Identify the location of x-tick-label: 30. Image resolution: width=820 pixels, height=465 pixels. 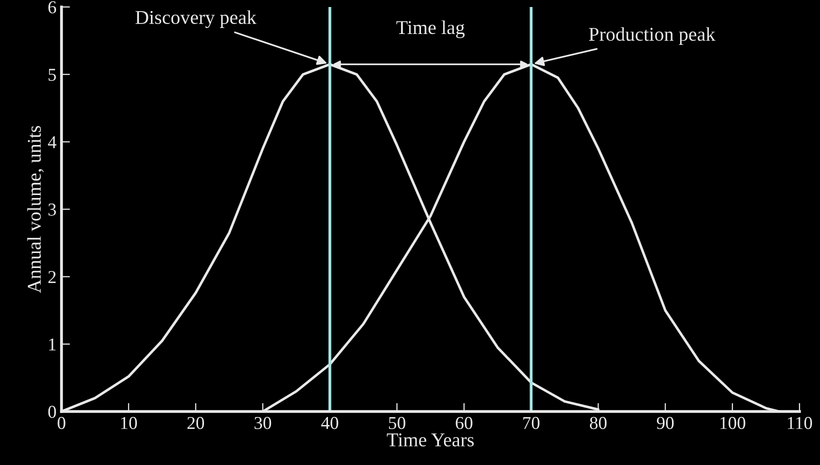
(263, 423).